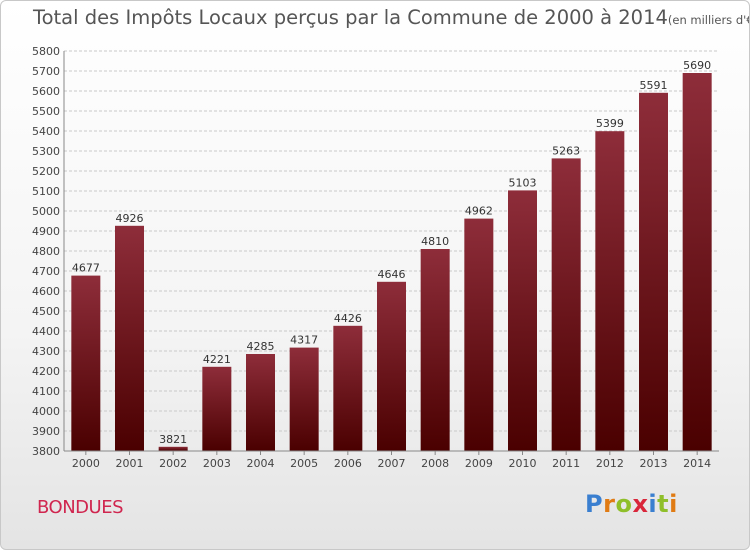 The image size is (750, 550). Describe the element at coordinates (261, 463) in the screenshot. I see `x-tick-label: 2004` at that location.